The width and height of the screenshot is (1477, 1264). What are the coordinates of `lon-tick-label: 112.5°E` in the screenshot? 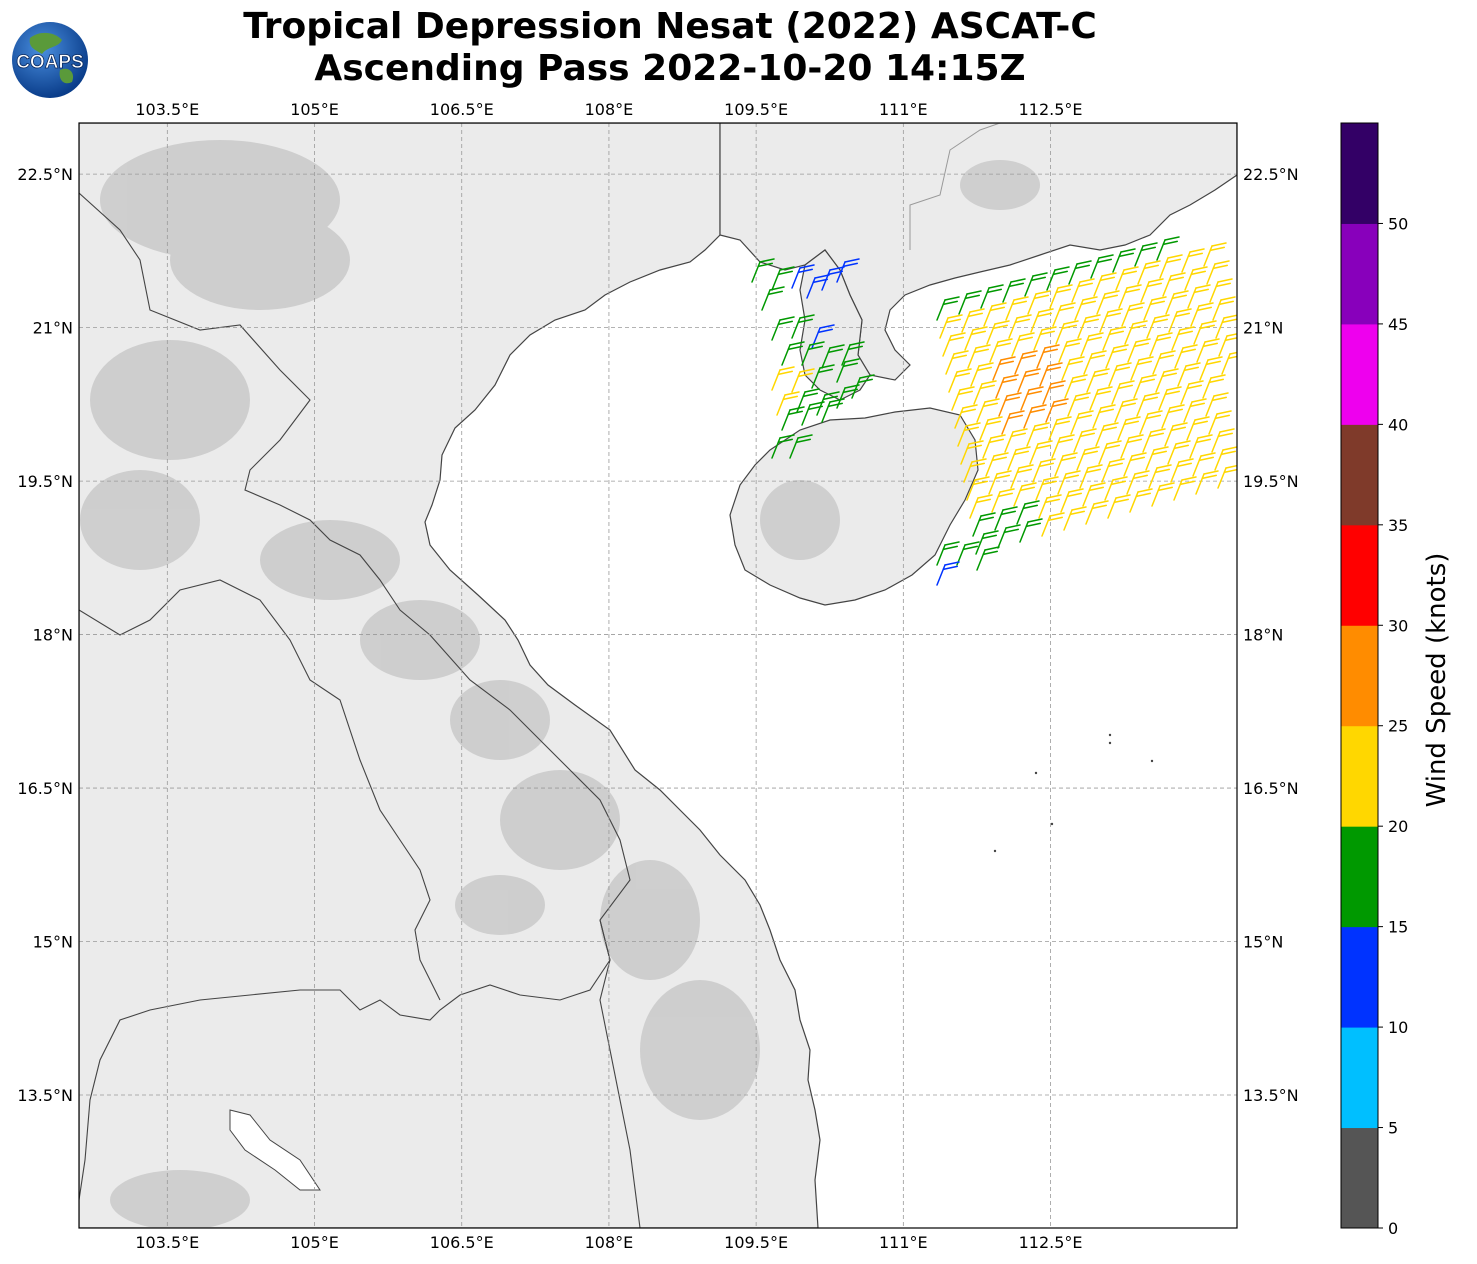 It's located at (1051, 1242).